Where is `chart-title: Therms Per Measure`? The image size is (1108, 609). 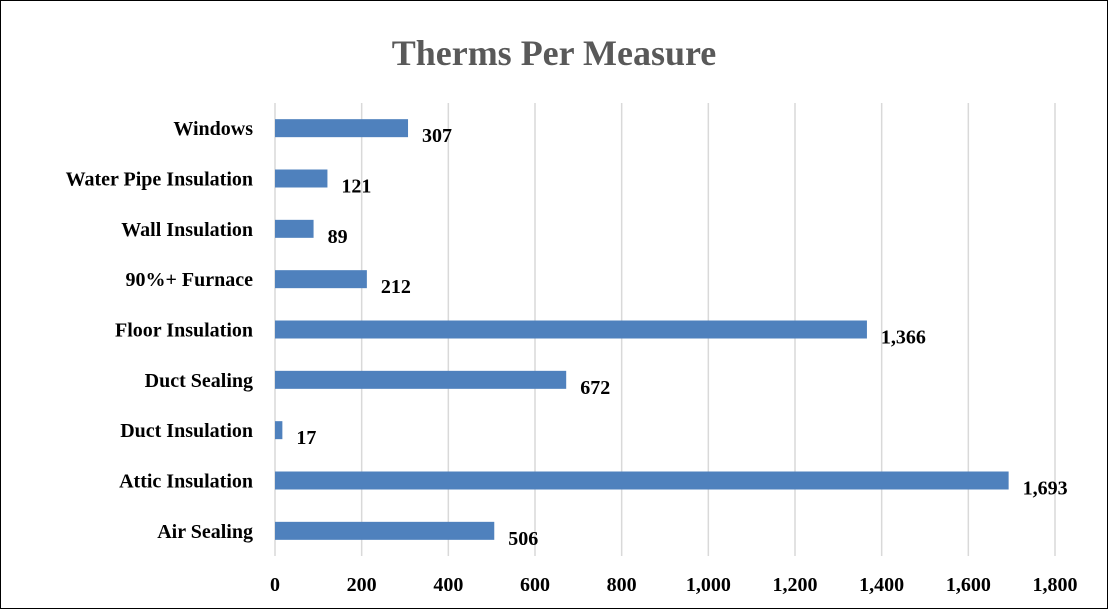
chart-title: Therms Per Measure is located at coordinates (554, 53).